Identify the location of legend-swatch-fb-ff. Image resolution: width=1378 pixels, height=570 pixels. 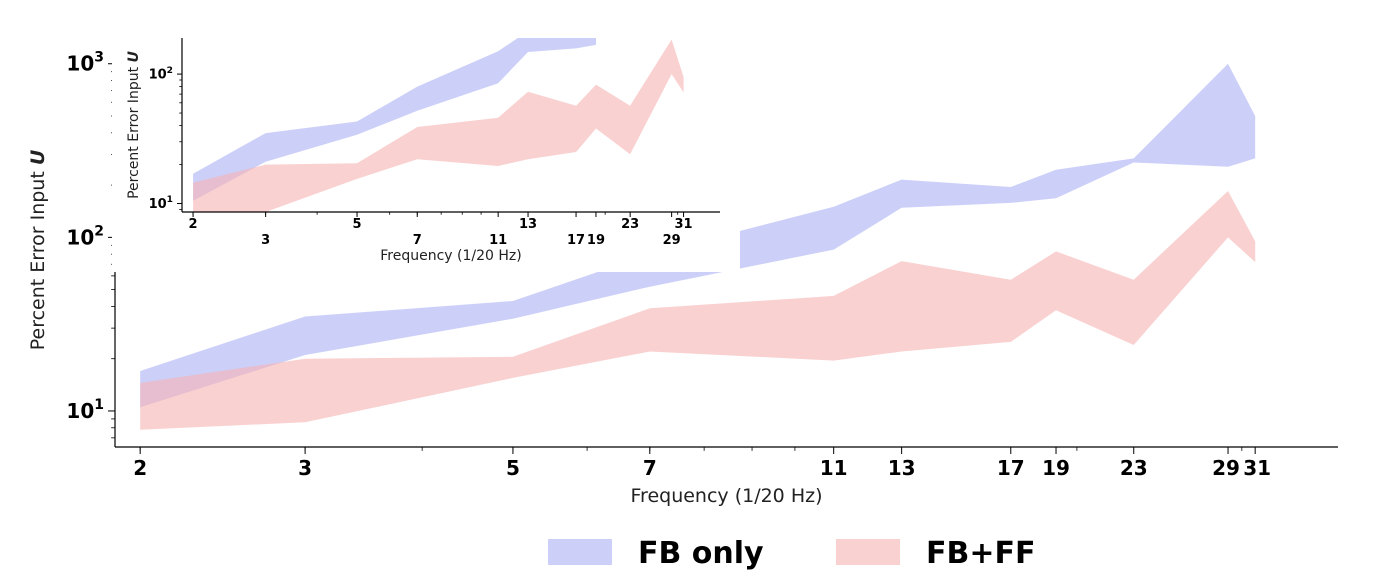
(868, 552).